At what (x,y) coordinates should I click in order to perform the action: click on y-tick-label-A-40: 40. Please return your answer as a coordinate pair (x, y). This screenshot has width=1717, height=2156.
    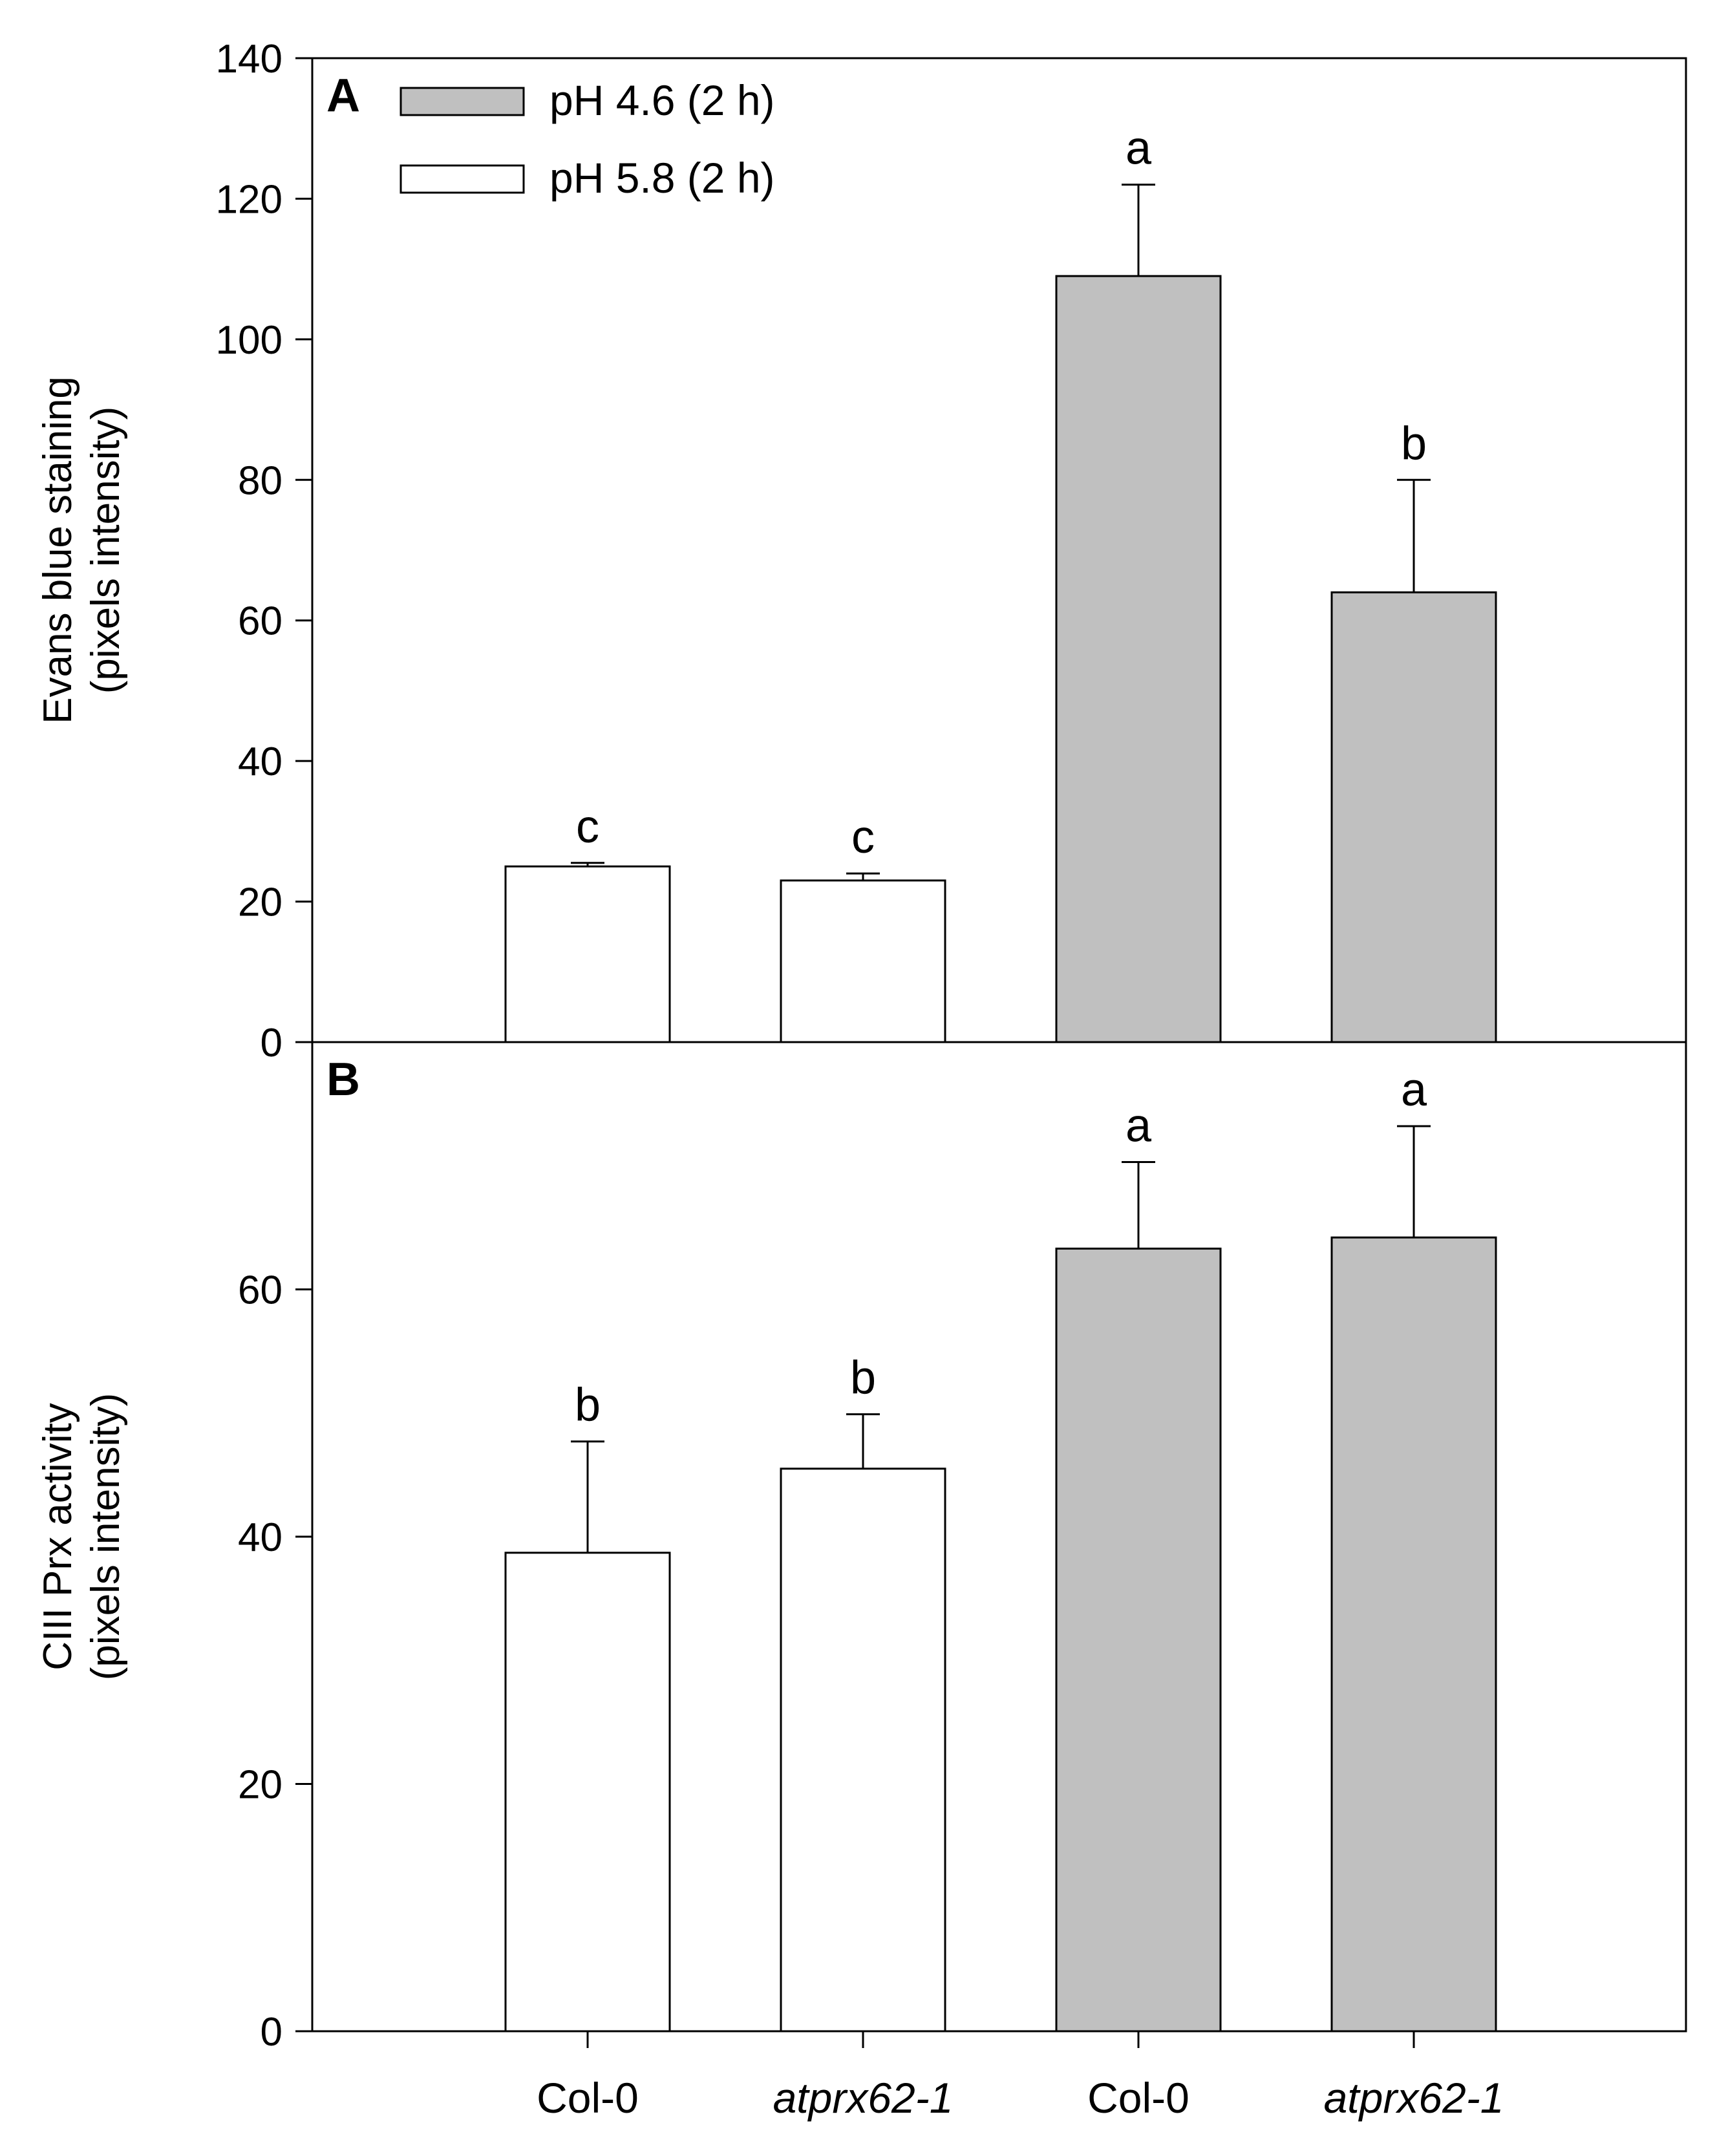
    Looking at the image, I should click on (260, 762).